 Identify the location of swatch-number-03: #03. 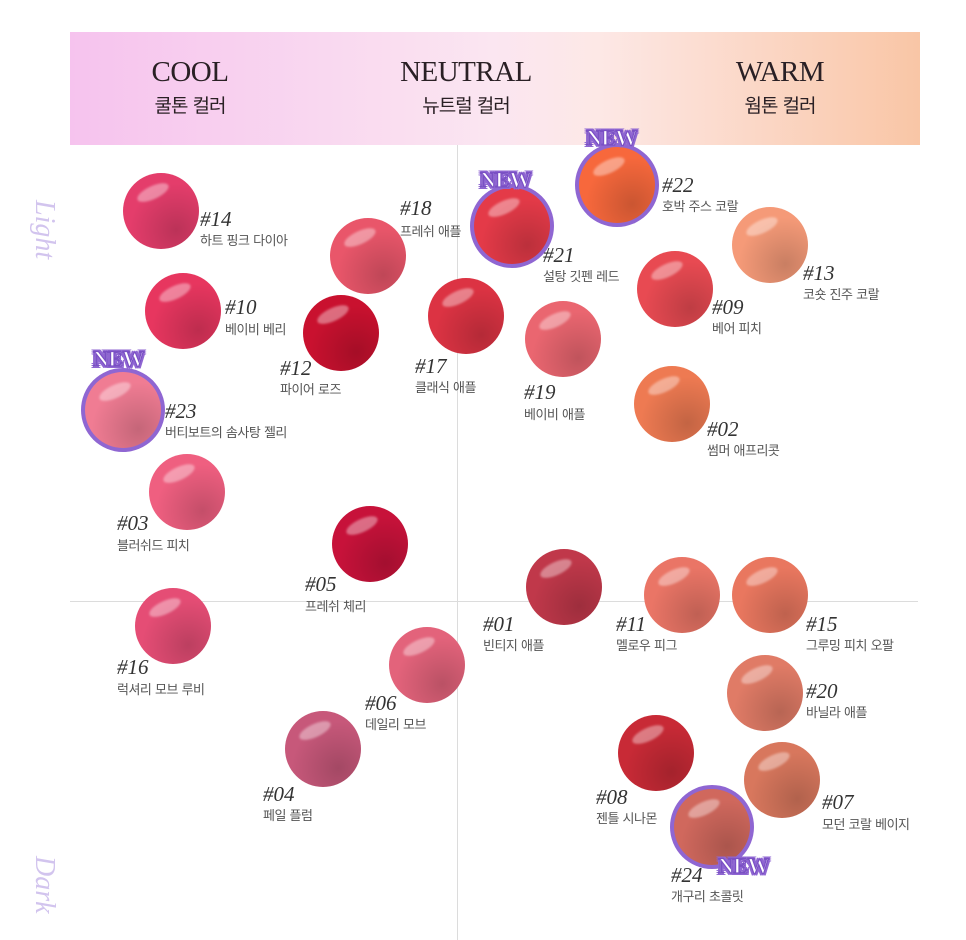
(133, 523).